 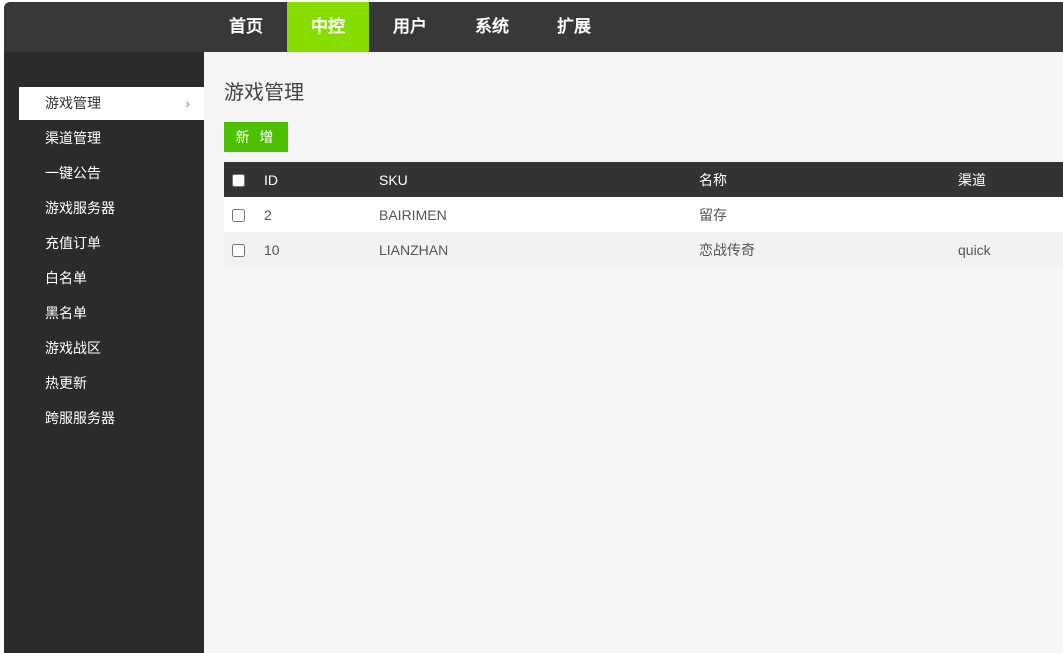 What do you see at coordinates (73, 103) in the screenshot?
I see `sidebar-item-label: 游戏管理` at bounding box center [73, 103].